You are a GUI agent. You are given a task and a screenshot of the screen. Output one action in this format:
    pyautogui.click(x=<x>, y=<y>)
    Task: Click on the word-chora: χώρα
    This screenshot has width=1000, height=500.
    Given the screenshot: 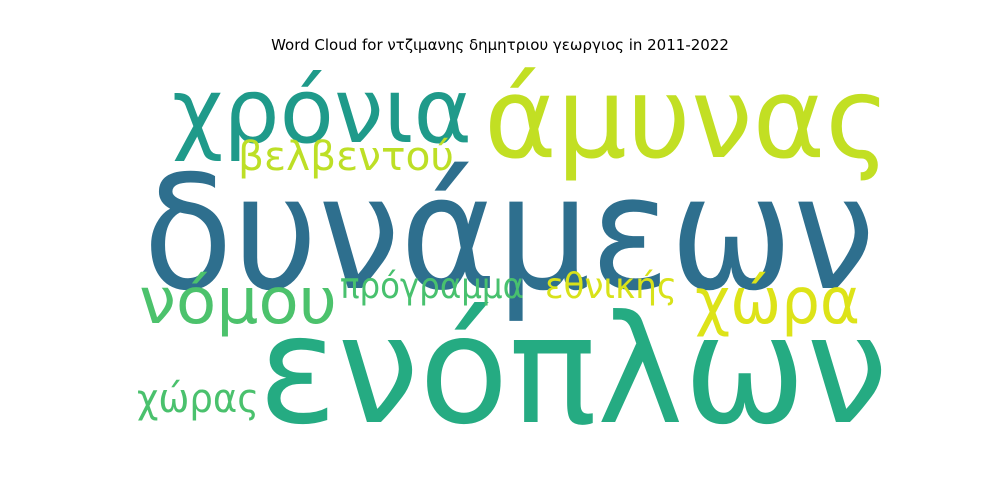 What is the action you would take?
    pyautogui.click(x=777, y=302)
    